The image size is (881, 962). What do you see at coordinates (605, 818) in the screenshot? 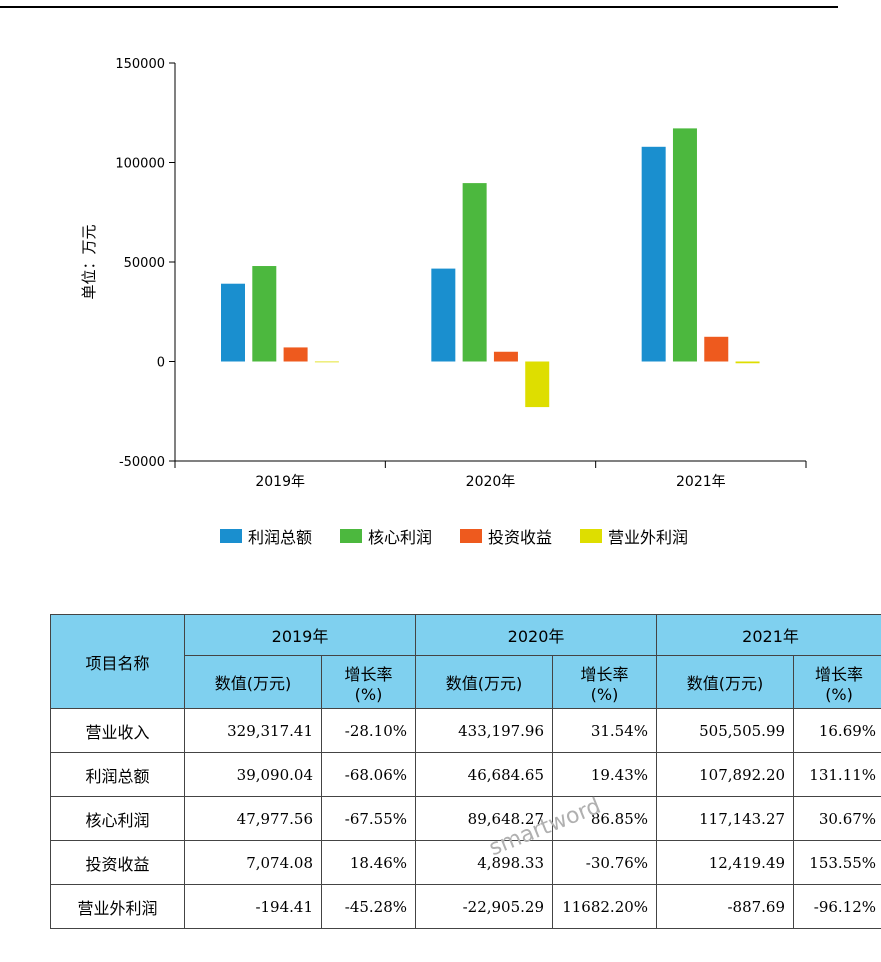
I see `table-cell: 86.85%` at bounding box center [605, 818].